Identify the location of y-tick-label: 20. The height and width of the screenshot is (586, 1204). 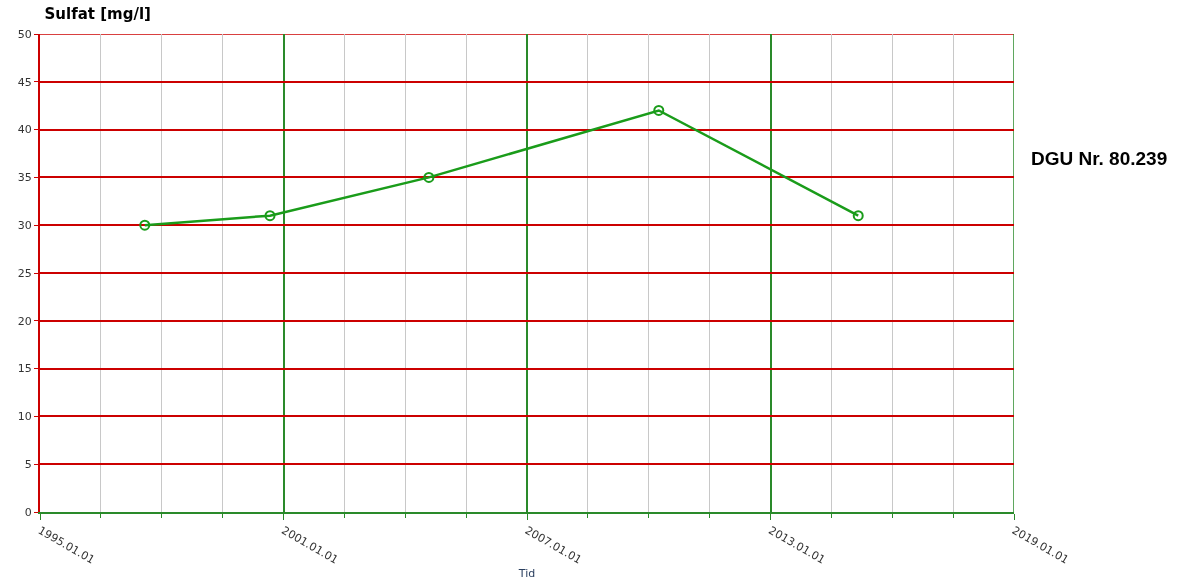
(24, 321).